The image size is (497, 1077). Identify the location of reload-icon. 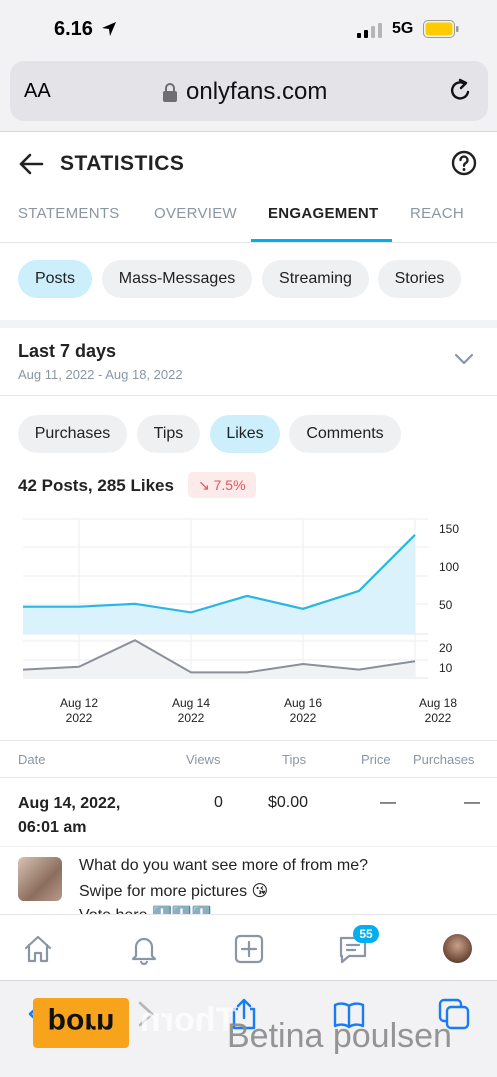
(460, 91).